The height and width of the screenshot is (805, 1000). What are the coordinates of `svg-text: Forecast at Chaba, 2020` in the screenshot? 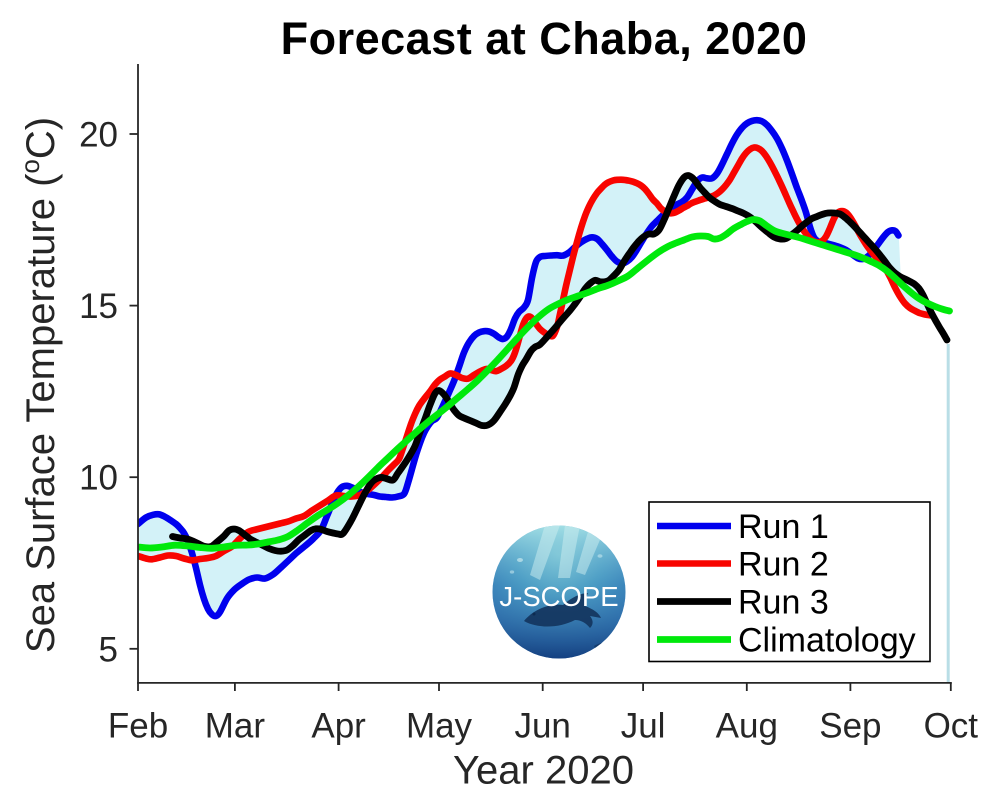 It's located at (544, 38).